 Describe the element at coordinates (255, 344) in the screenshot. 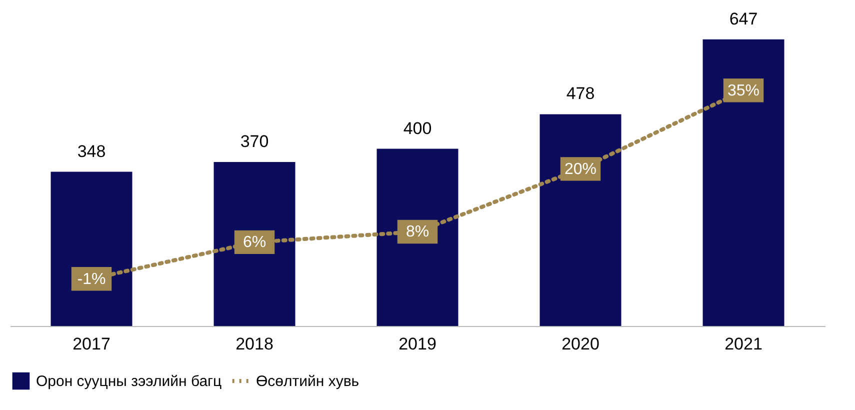

I see `x-tick-label: 2018` at that location.